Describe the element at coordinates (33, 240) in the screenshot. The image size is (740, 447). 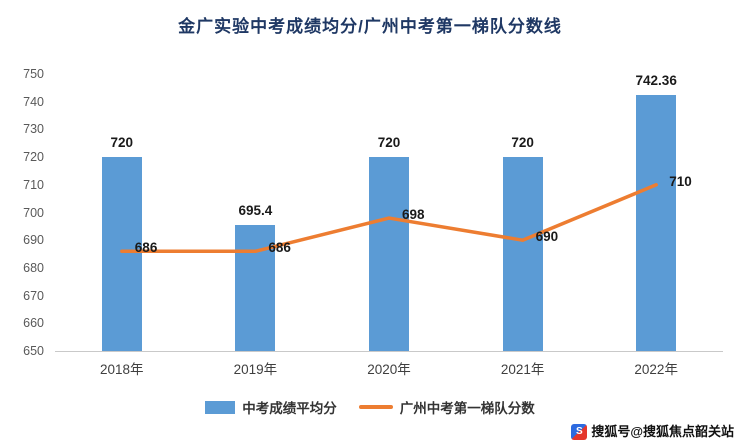
I see `y-axis-tick-label: 690` at that location.